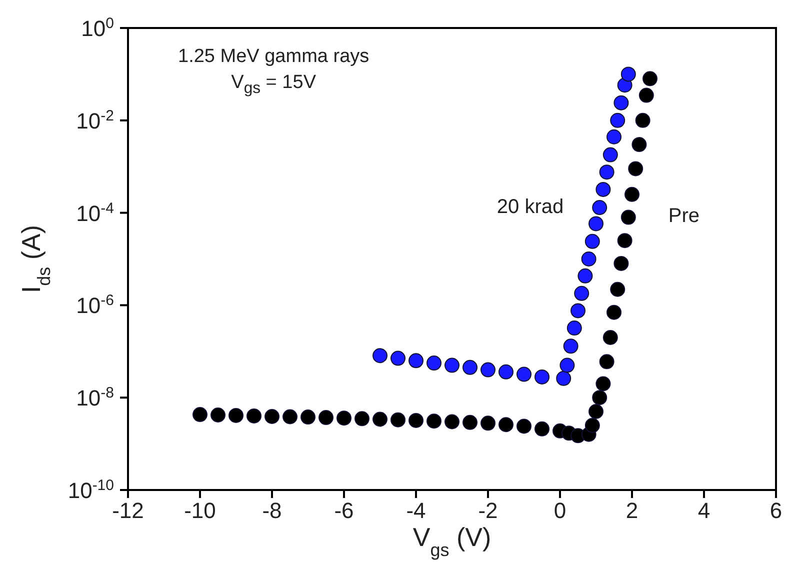 Image resolution: width=792 pixels, height=572 pixels. Describe the element at coordinates (95, 397) in the screenshot. I see `y-tick-label: 10$^{-8}$` at that location.